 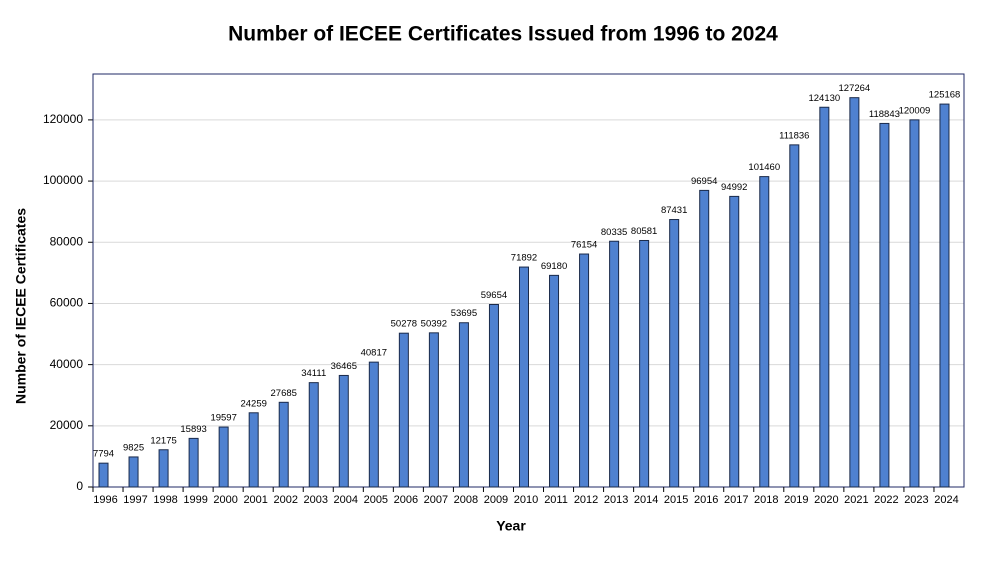 I want to click on x-tick-label: 2007, so click(x=436, y=500).